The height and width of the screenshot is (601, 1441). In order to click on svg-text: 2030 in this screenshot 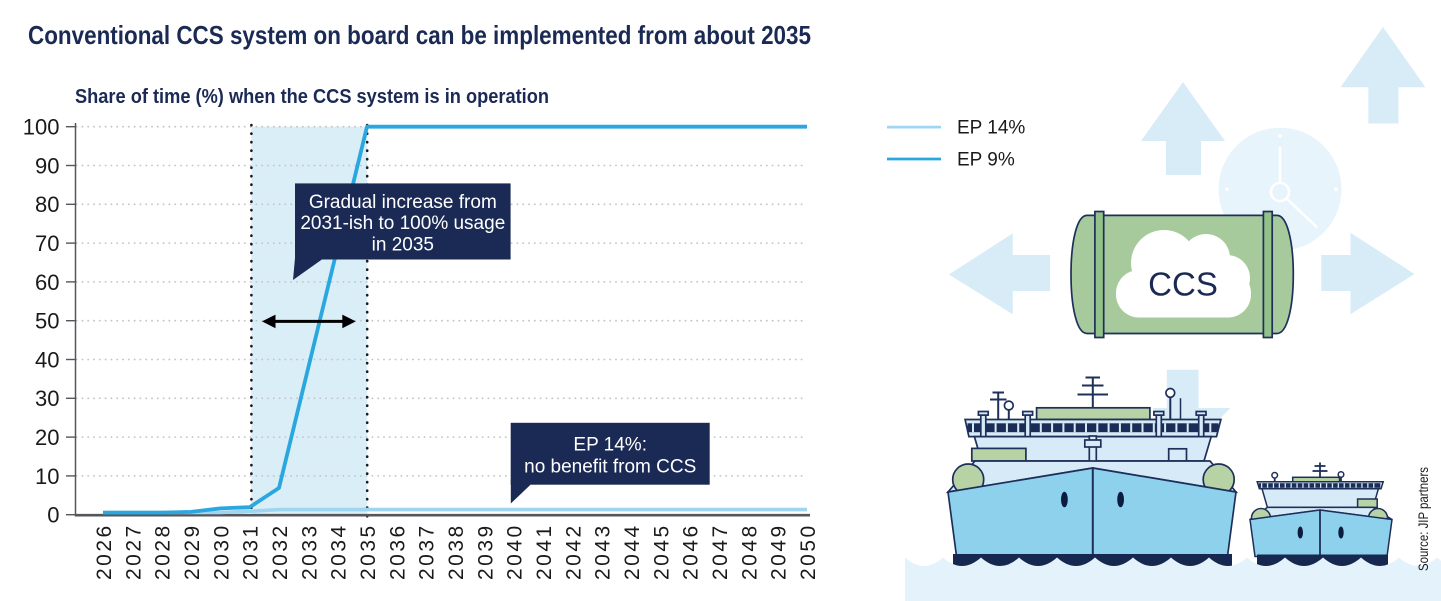, I will do `click(221, 551)`.